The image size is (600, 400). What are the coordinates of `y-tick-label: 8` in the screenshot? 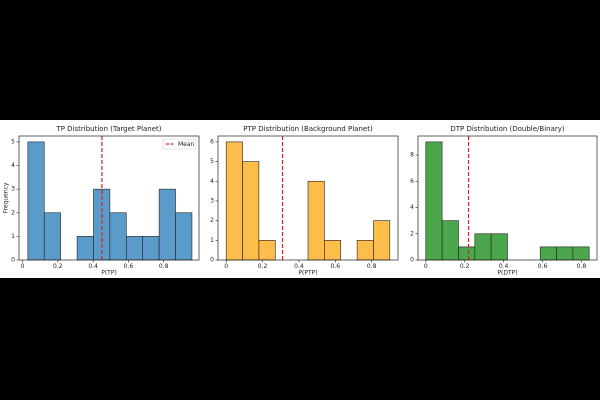 It's located at (412, 155).